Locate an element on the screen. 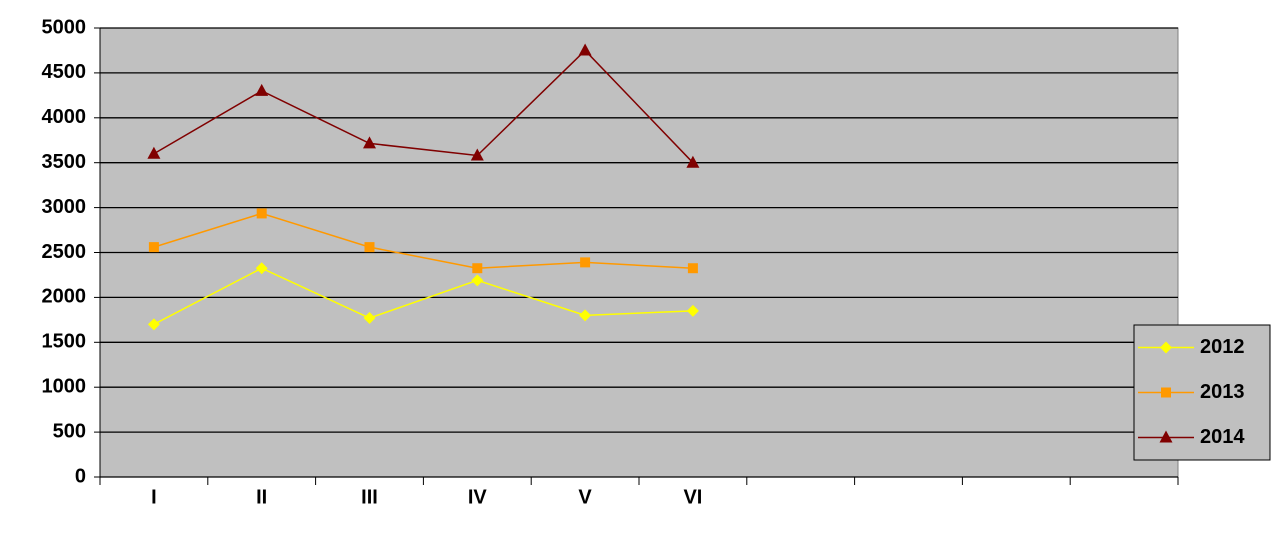 Image resolution: width=1271 pixels, height=535 pixels. y-tick-label: 4500 is located at coordinates (64, 72).